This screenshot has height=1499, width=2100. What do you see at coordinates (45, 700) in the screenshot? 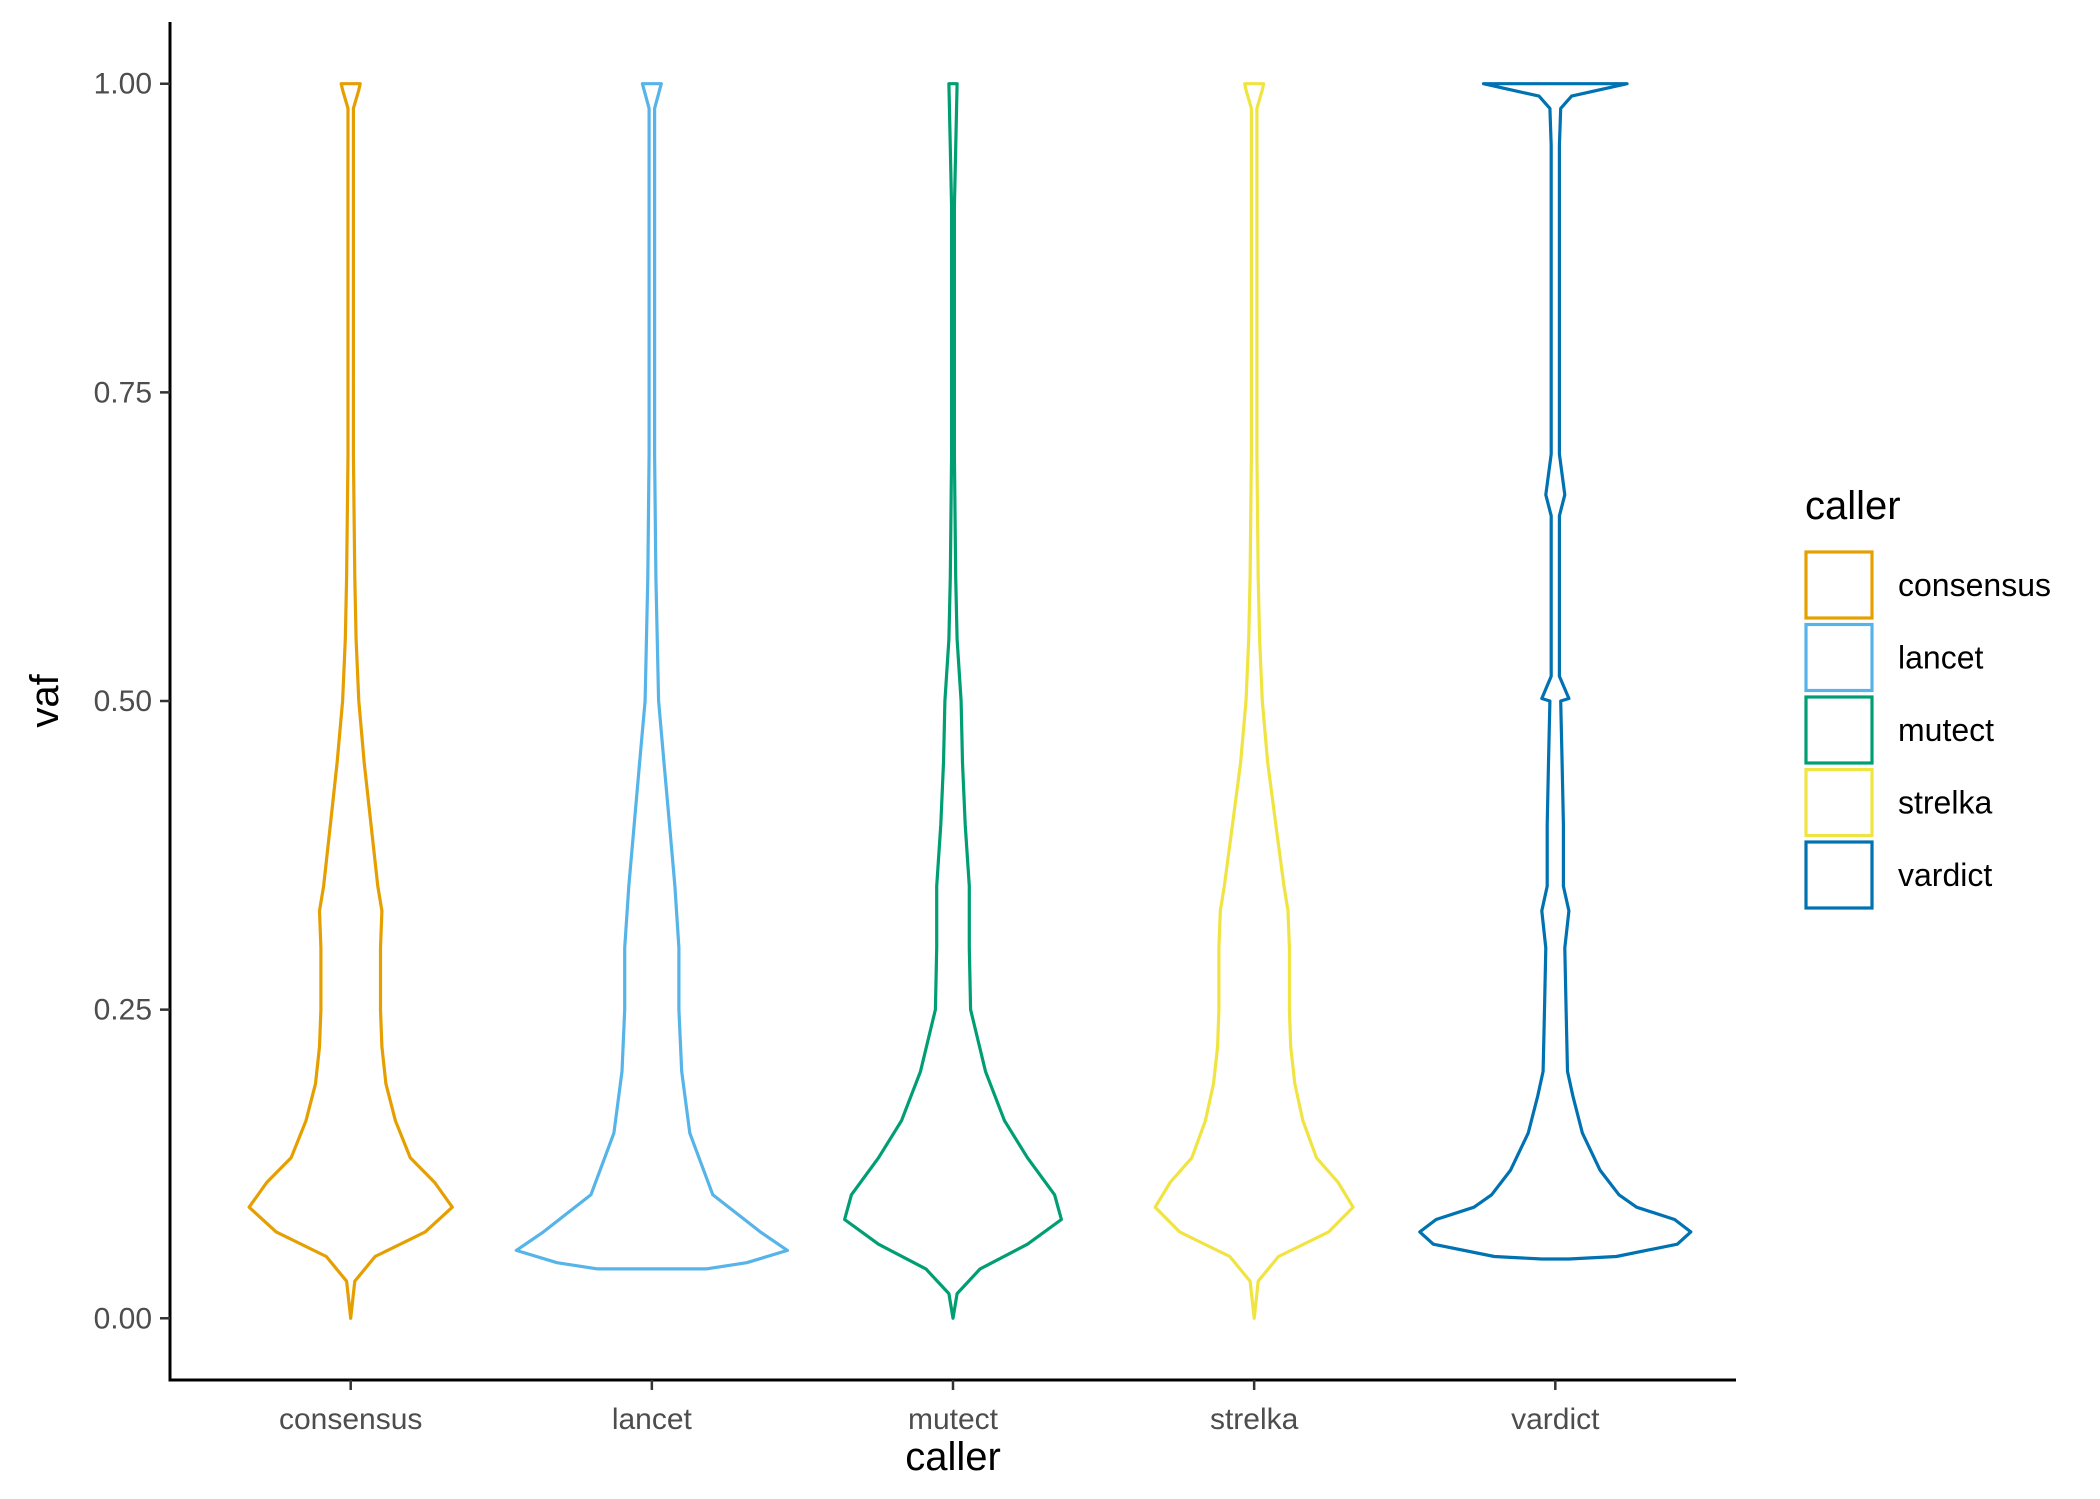
I see `y-axis-title: vaf` at bounding box center [45, 700].